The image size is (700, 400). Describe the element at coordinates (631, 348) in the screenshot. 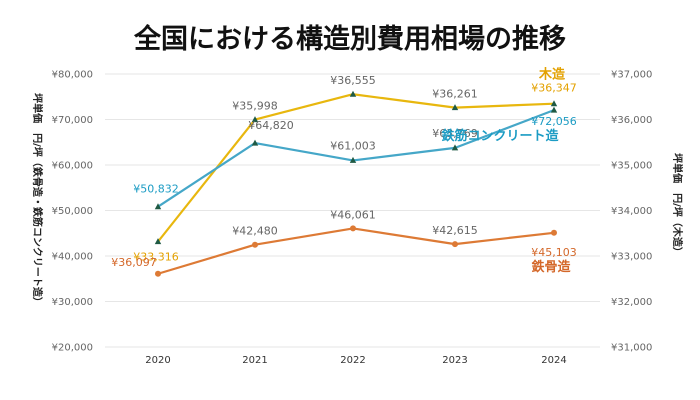

I see `right-tick-label: ¥31,000` at that location.